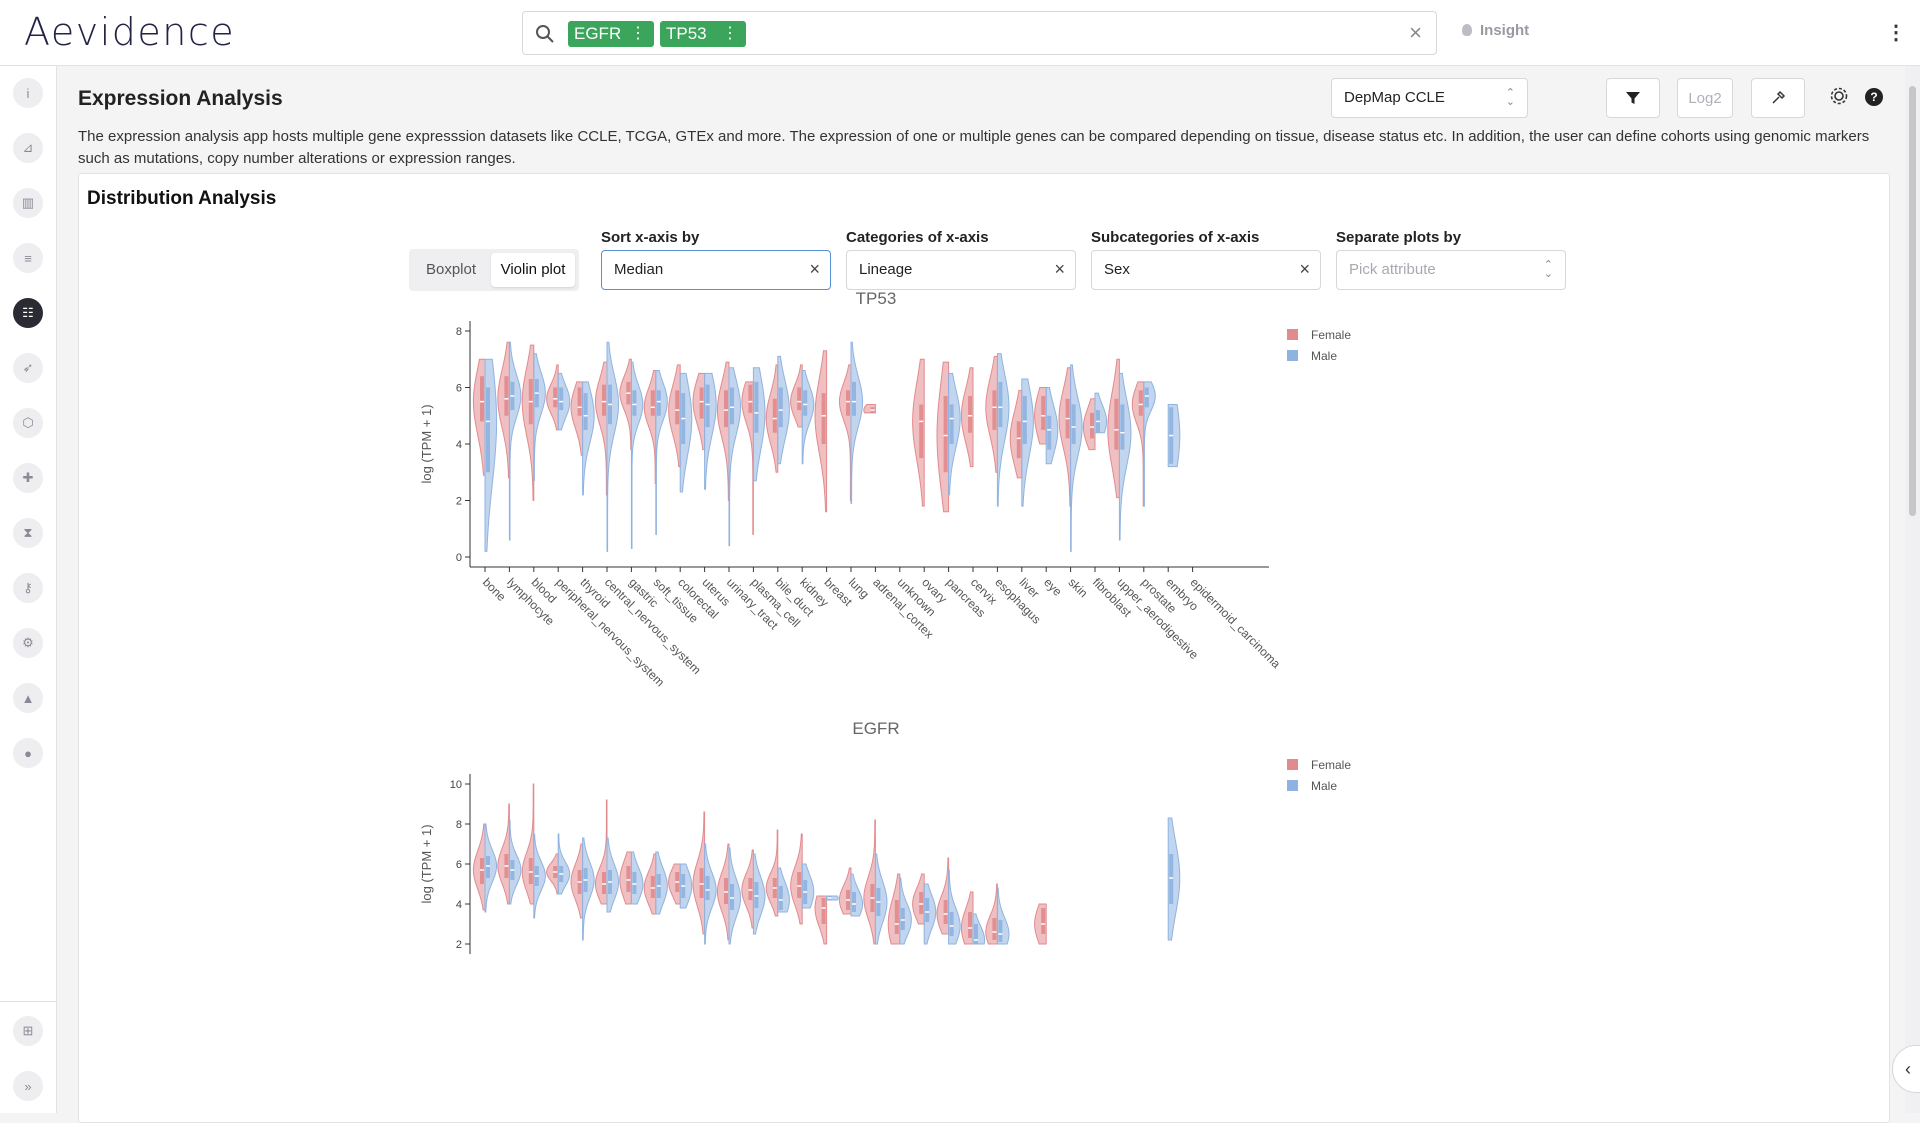 This screenshot has width=1920, height=1123. What do you see at coordinates (1415, 32) in the screenshot?
I see `clear-search-icon: ×` at bounding box center [1415, 32].